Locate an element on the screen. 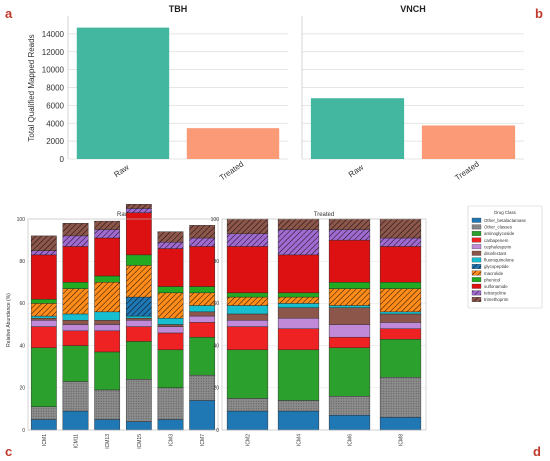  chart-a-xtick-label: Raw is located at coordinates (121, 171).